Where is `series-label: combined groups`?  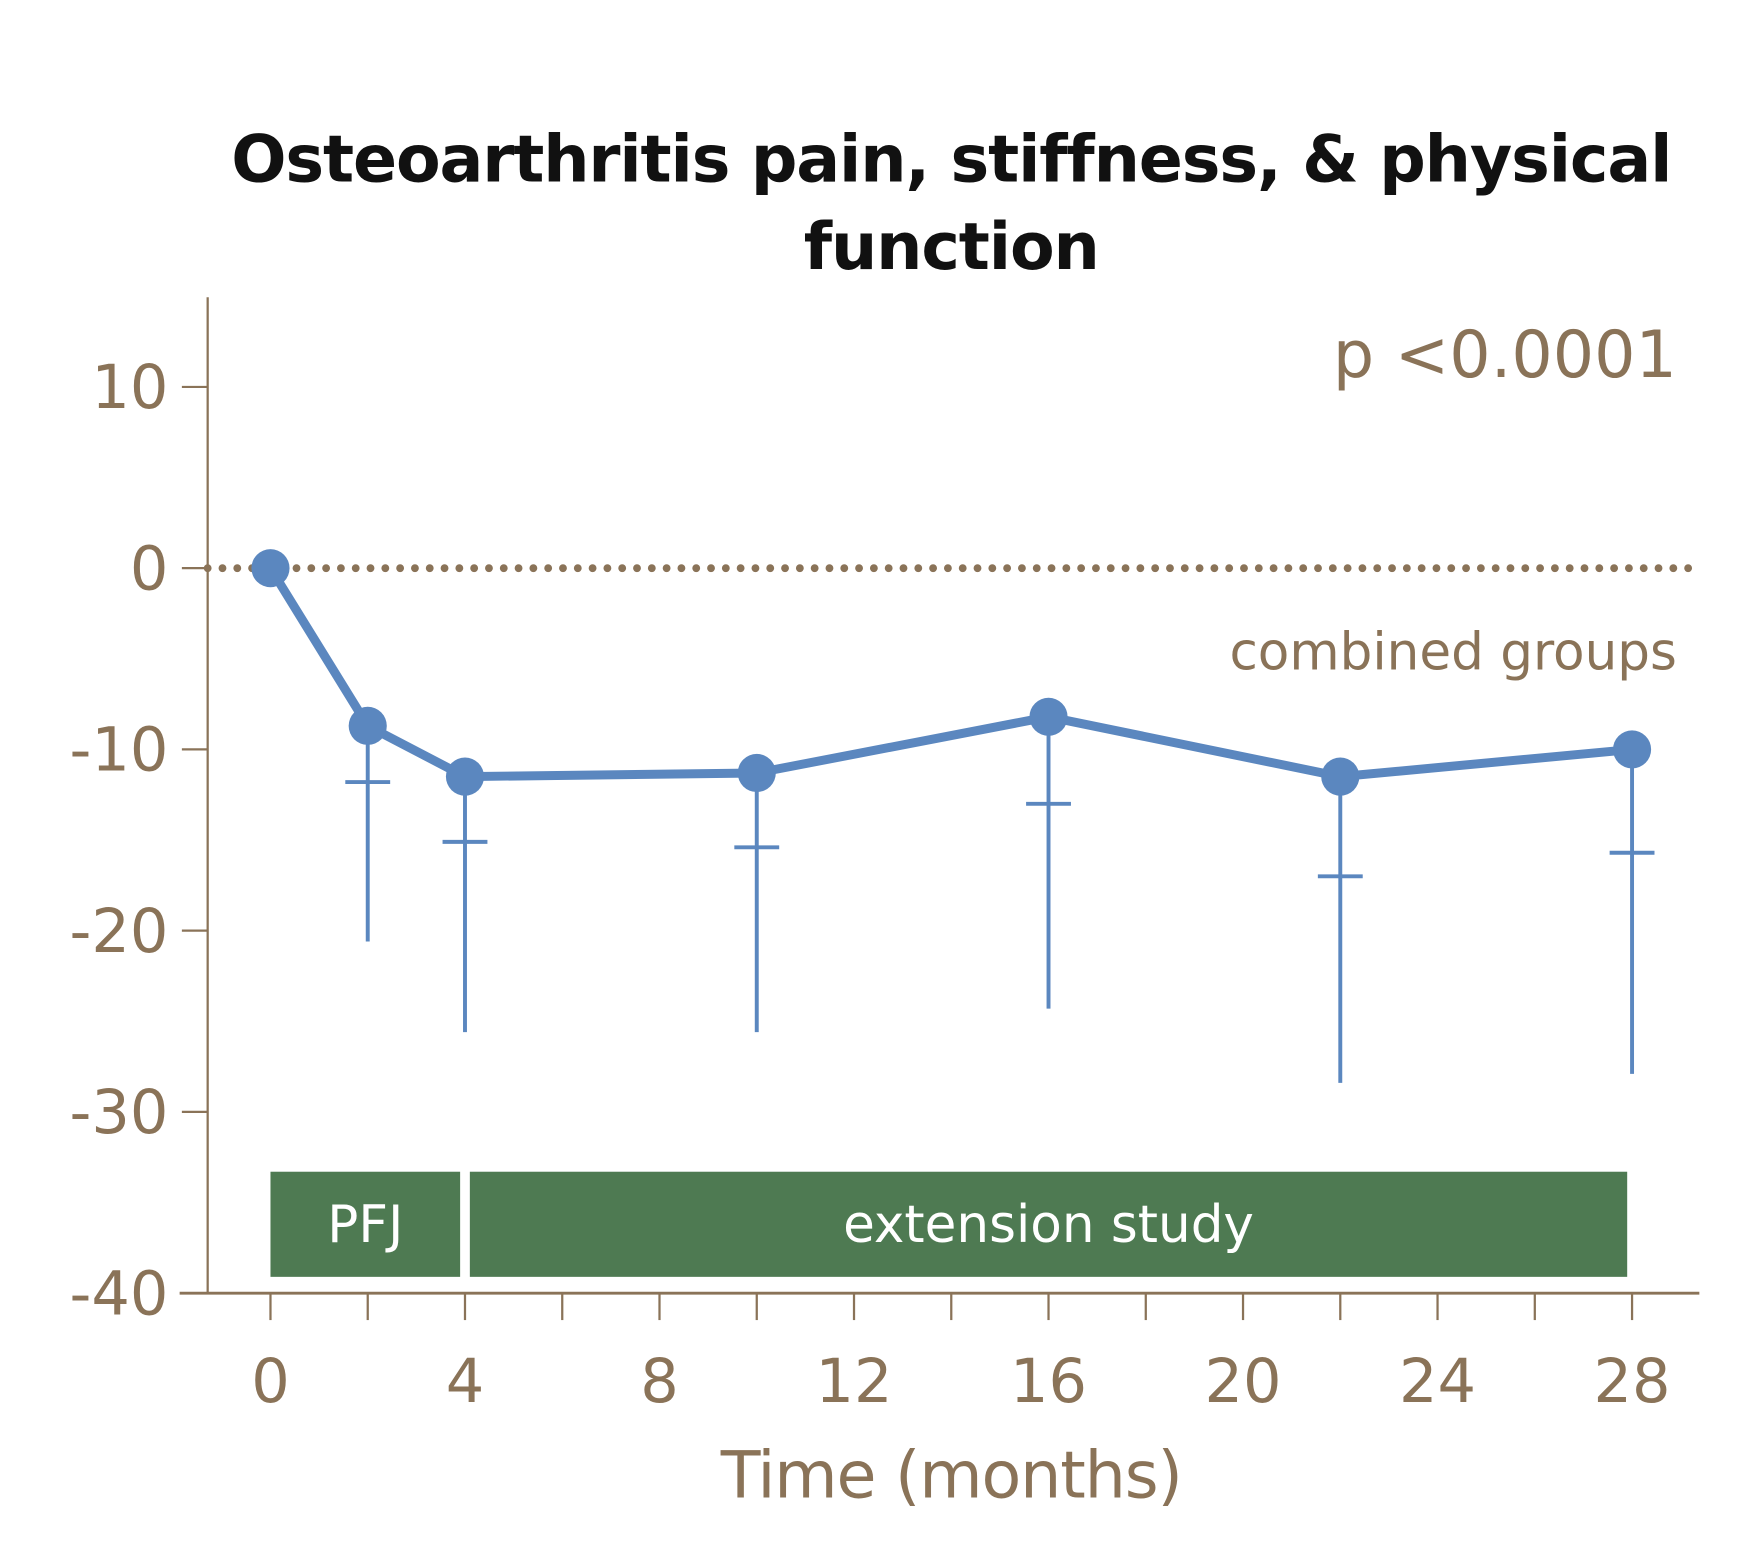 series-label: combined groups is located at coordinates (1452, 653).